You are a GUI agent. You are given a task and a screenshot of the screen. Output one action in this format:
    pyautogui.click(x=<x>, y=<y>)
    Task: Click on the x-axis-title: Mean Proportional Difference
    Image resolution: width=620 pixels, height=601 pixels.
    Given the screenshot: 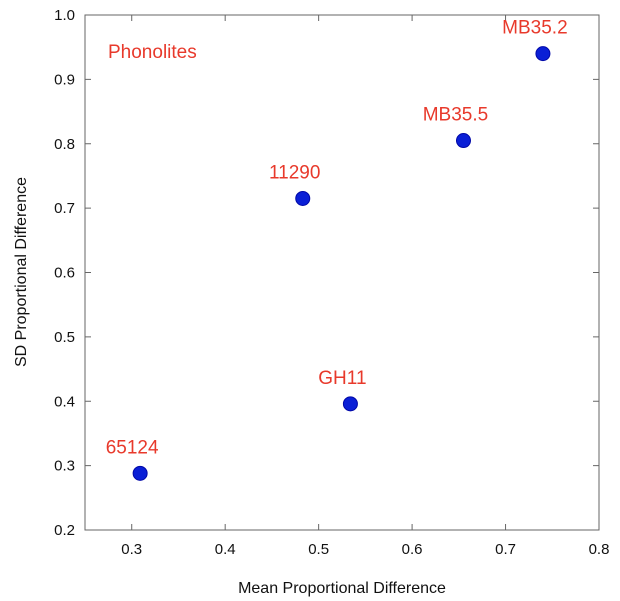 What is the action you would take?
    pyautogui.click(x=342, y=588)
    